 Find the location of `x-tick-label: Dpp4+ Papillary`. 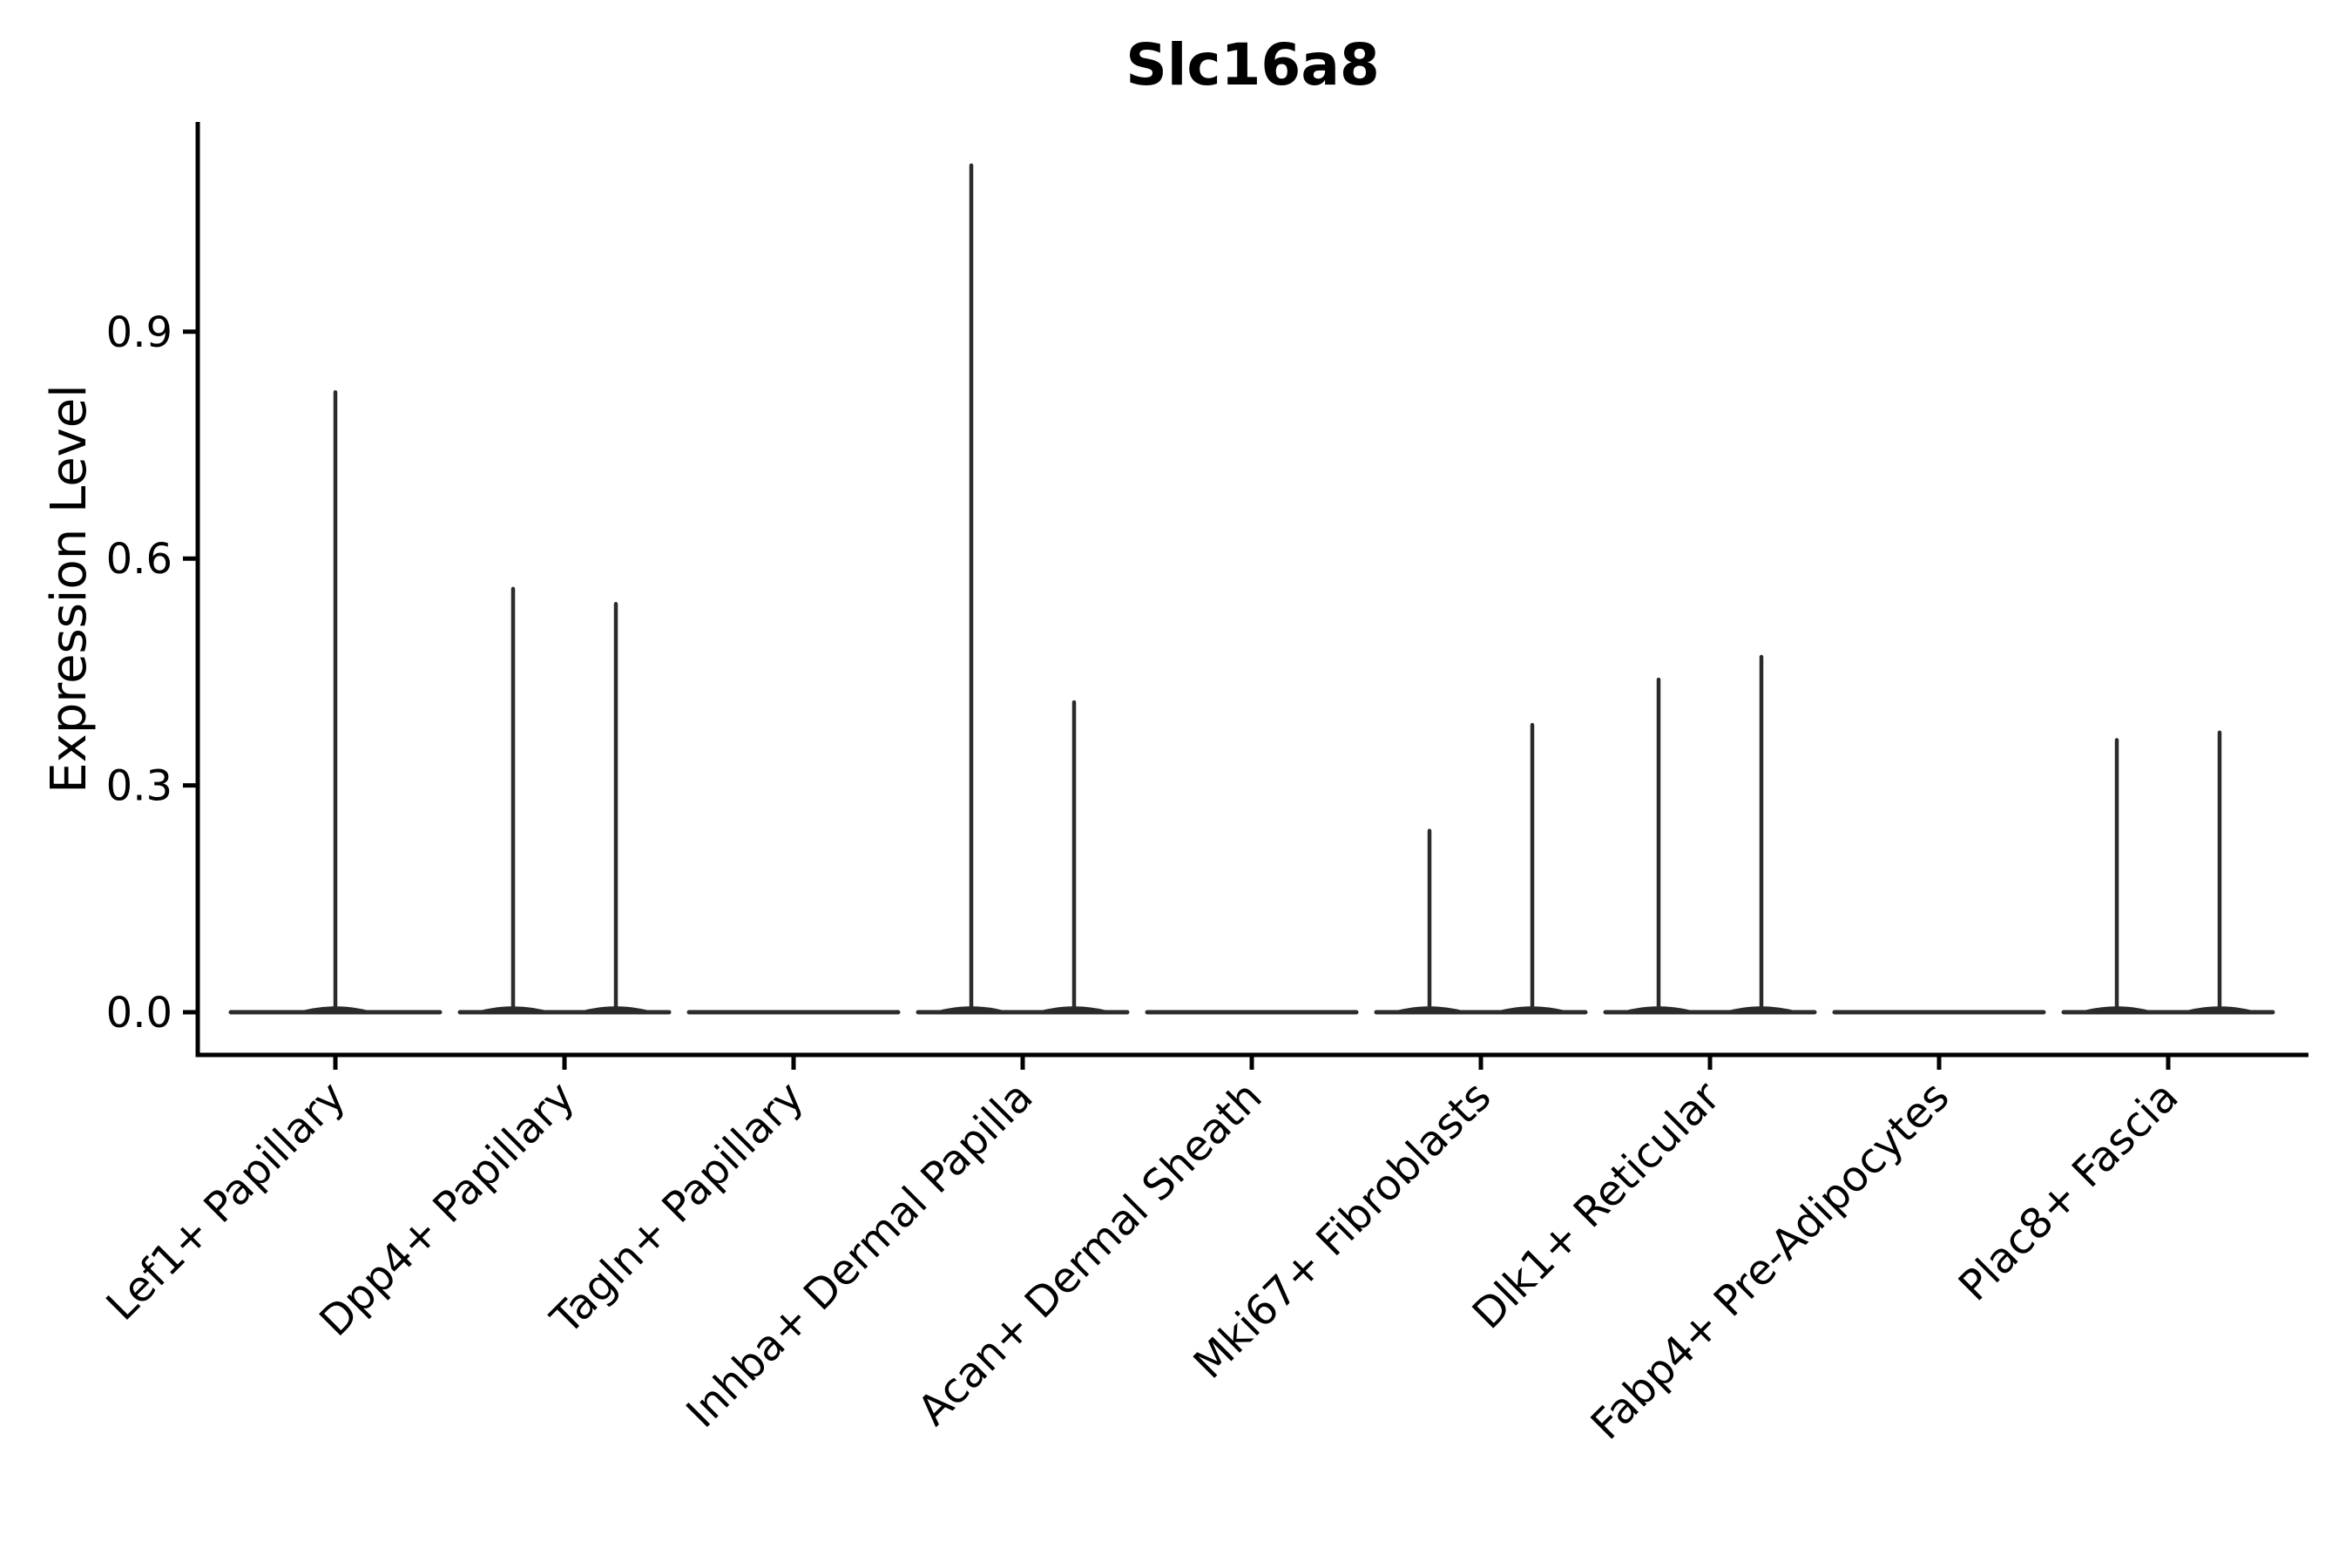

x-tick-label: Dpp4+ Papillary is located at coordinates (447, 1209).